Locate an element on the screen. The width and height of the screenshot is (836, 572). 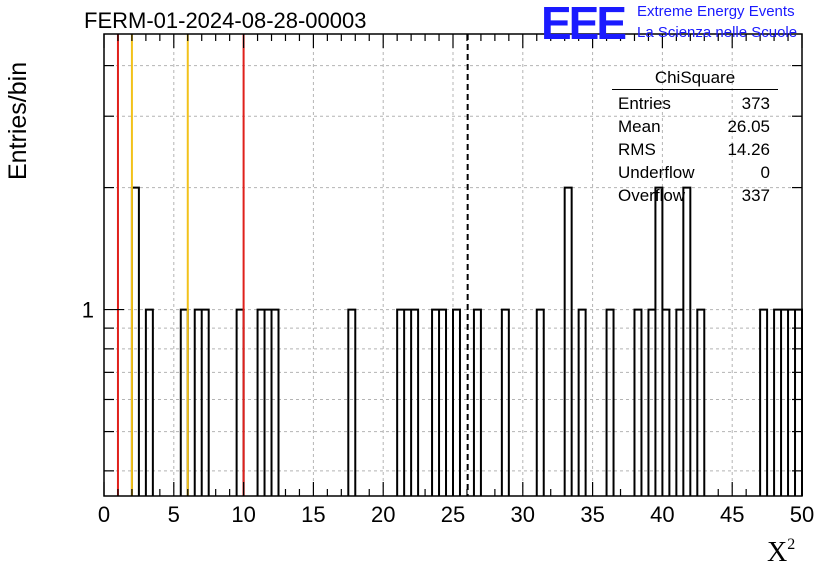
x-tick-label: 0 is located at coordinates (104, 514).